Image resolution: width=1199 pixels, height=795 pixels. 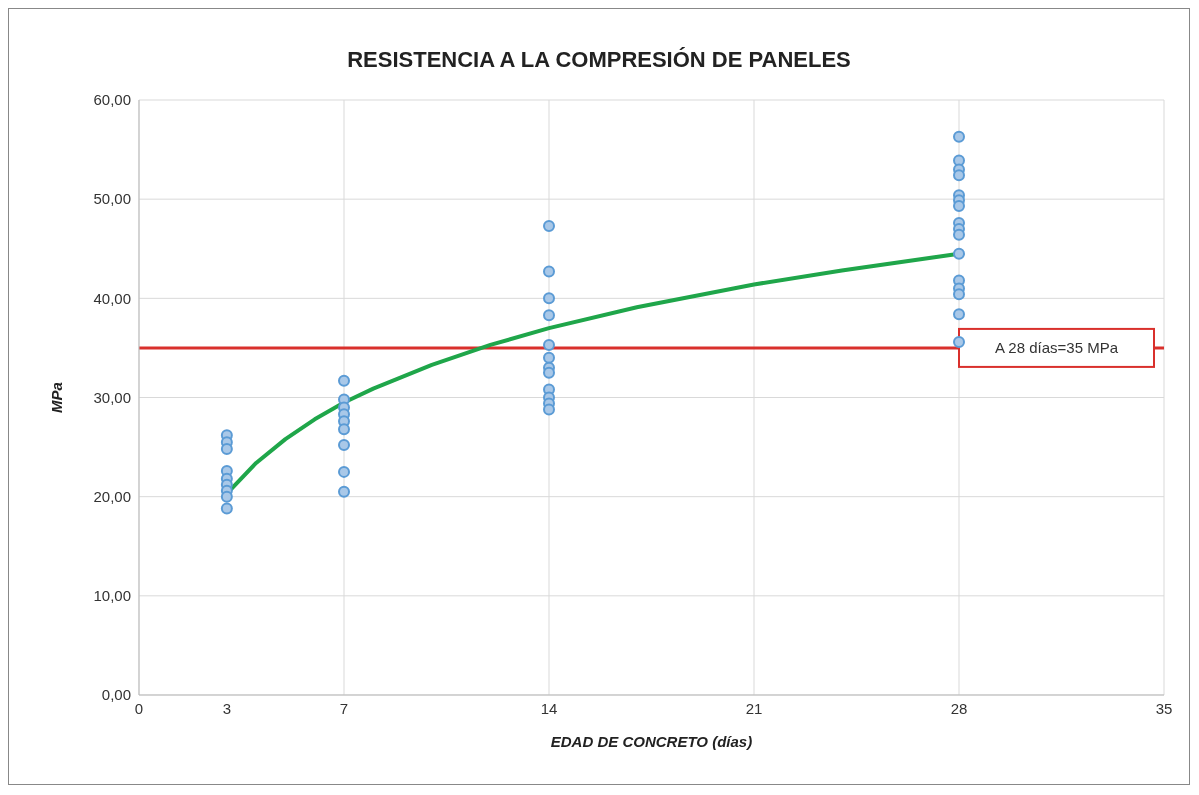 What do you see at coordinates (959, 708) in the screenshot?
I see `x-tick-label: 28` at bounding box center [959, 708].